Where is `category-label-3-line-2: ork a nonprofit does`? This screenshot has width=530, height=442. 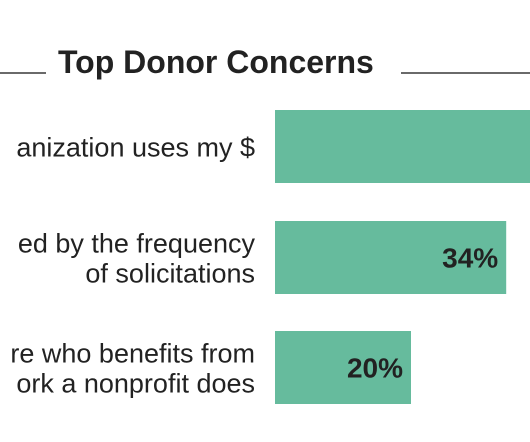
category-label-3-line-2: ork a nonprofit does is located at coordinates (135, 384).